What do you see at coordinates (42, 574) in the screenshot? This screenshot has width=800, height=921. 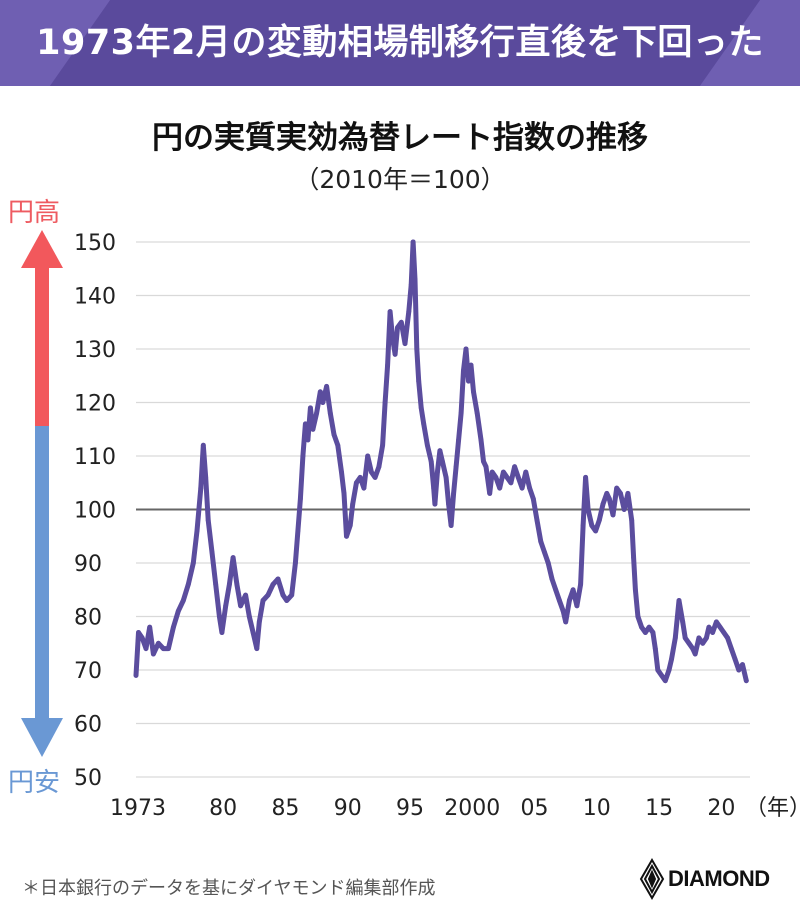 I see `arrow-down-shaft` at bounding box center [42, 574].